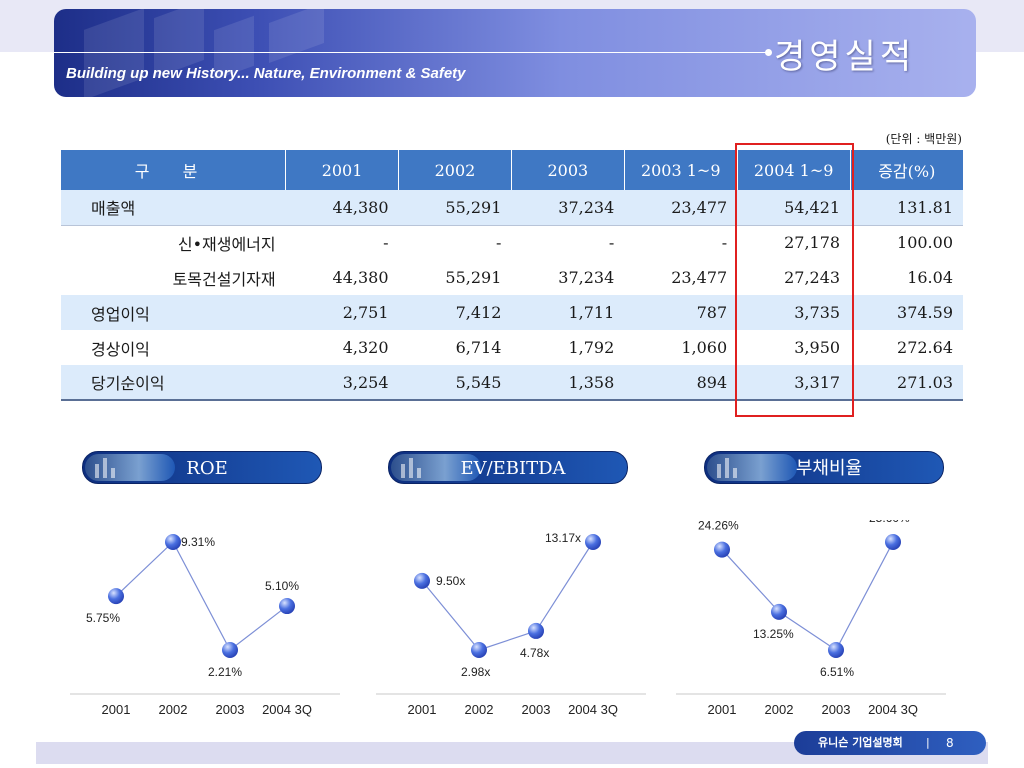 The width and height of the screenshot is (1024, 768). I want to click on section-pill-ev-ebitda: EV/EBITDA, so click(508, 467).